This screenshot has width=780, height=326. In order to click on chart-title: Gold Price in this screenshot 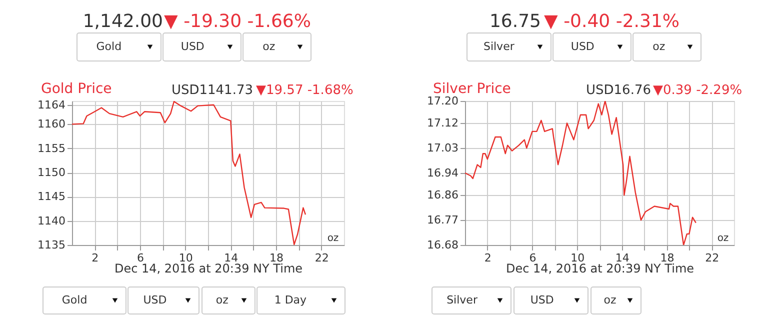, I will do `click(76, 89)`.